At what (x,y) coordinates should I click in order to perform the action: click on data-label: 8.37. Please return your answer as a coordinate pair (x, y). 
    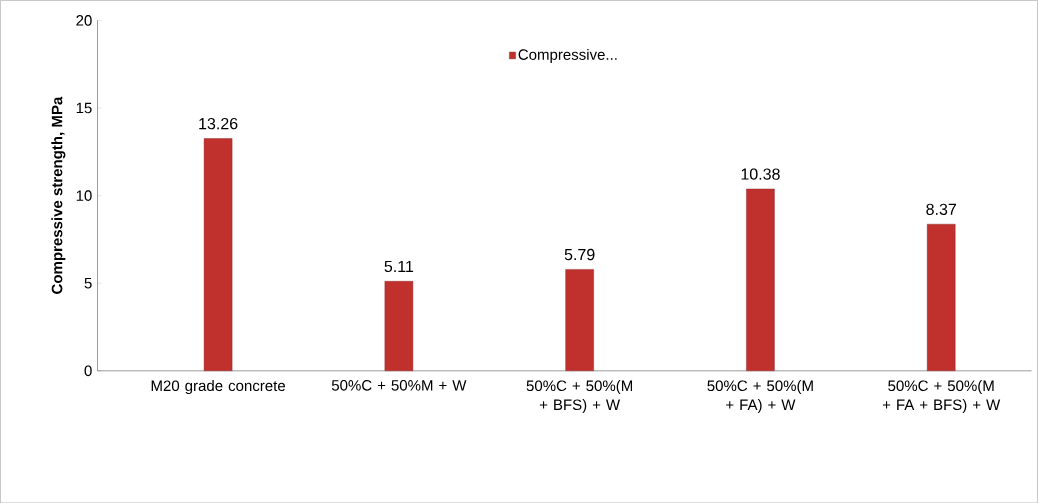
    Looking at the image, I should click on (941, 209).